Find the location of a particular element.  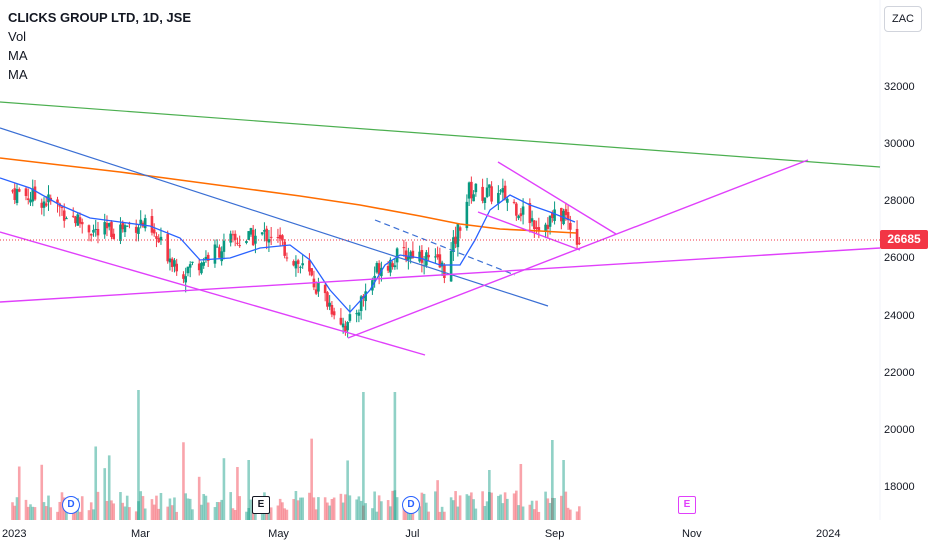

time-tick-label: Sep is located at coordinates (554, 534).